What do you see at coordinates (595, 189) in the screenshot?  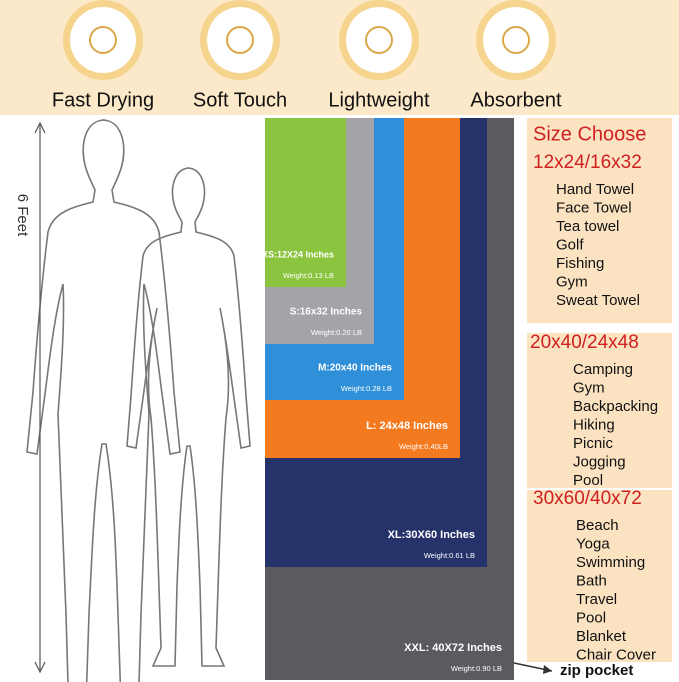 I see `guide-item: Hand Towel` at bounding box center [595, 189].